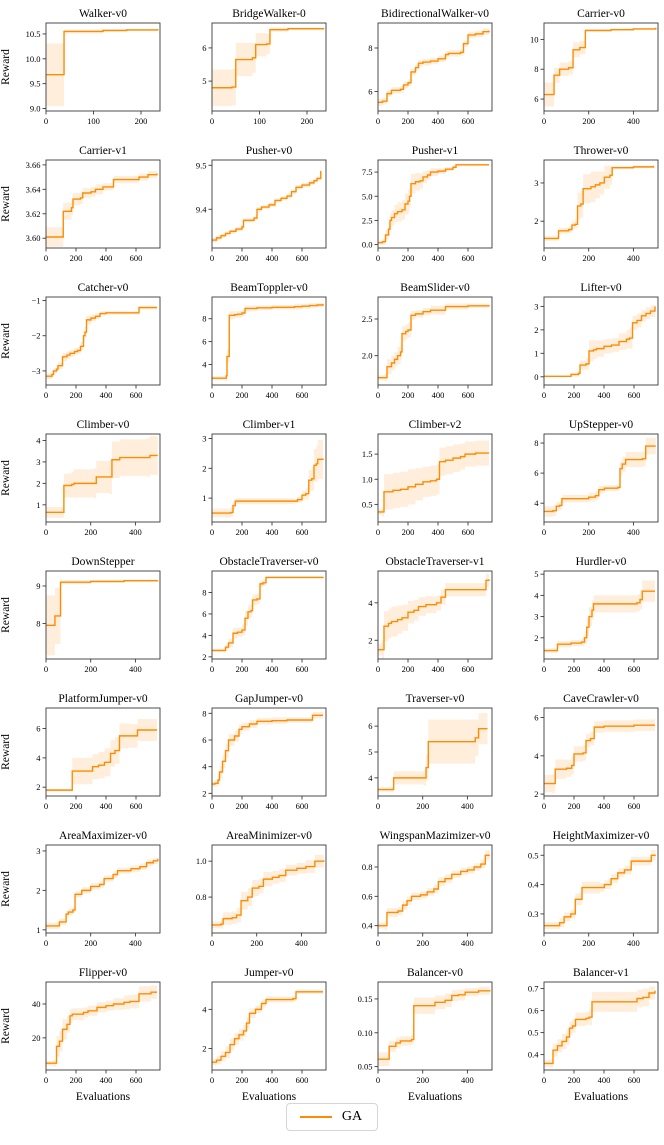 The width and height of the screenshot is (664, 1145). I want to click on subplot-title: Climber-v2, so click(435, 425).